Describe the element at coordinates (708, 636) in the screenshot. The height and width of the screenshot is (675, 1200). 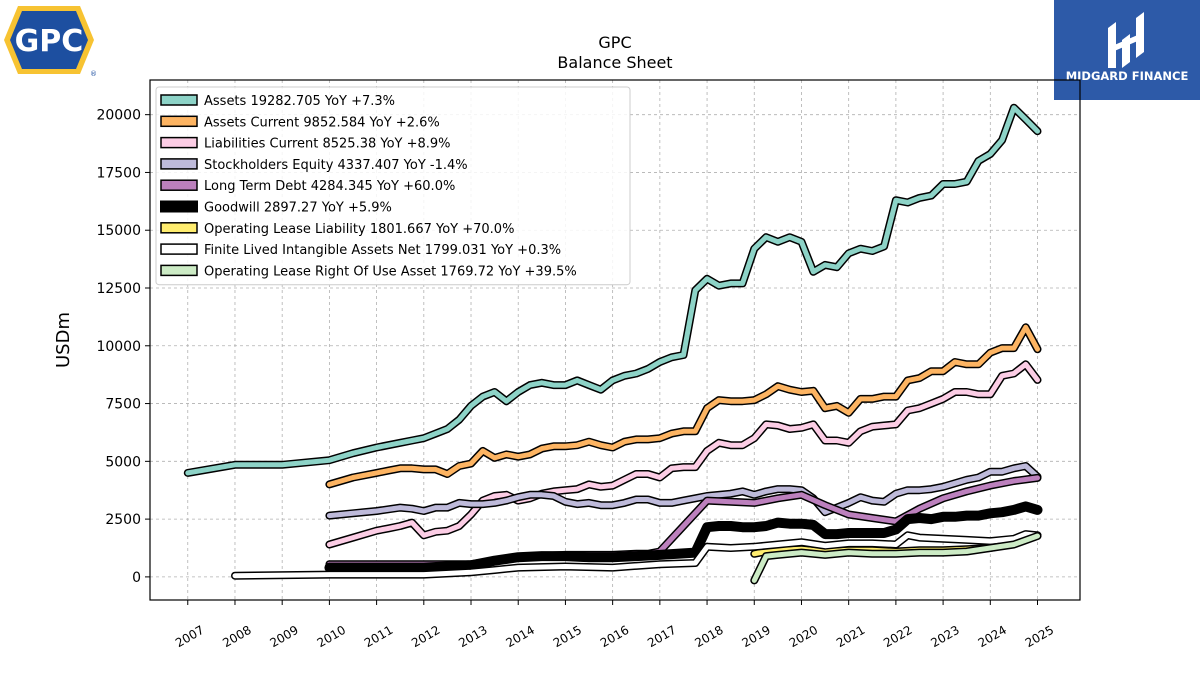
I see `x-tick-label: 2018` at that location.